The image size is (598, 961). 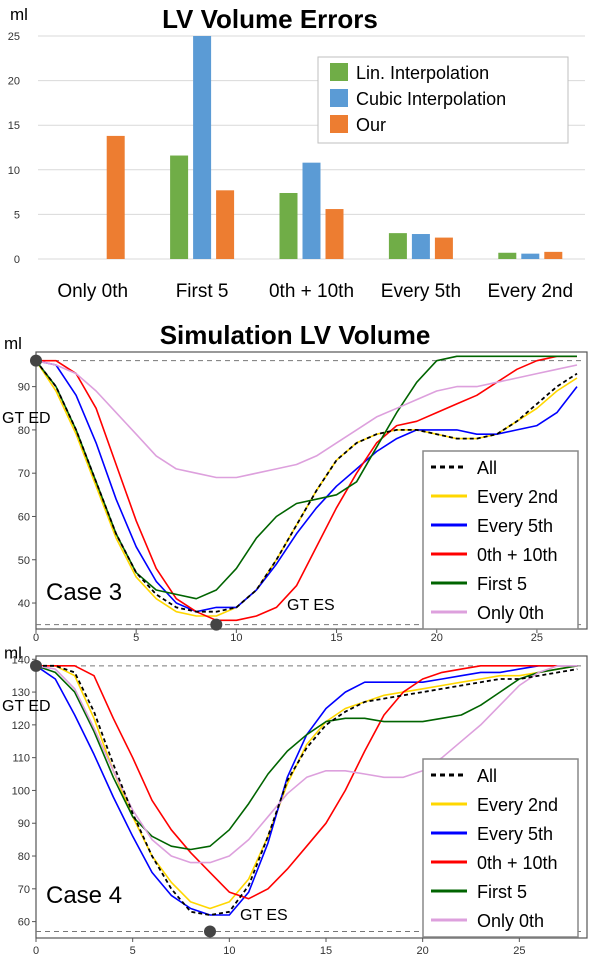 What do you see at coordinates (24, 561) in the screenshot?
I see `y-tick-label: 50` at bounding box center [24, 561].